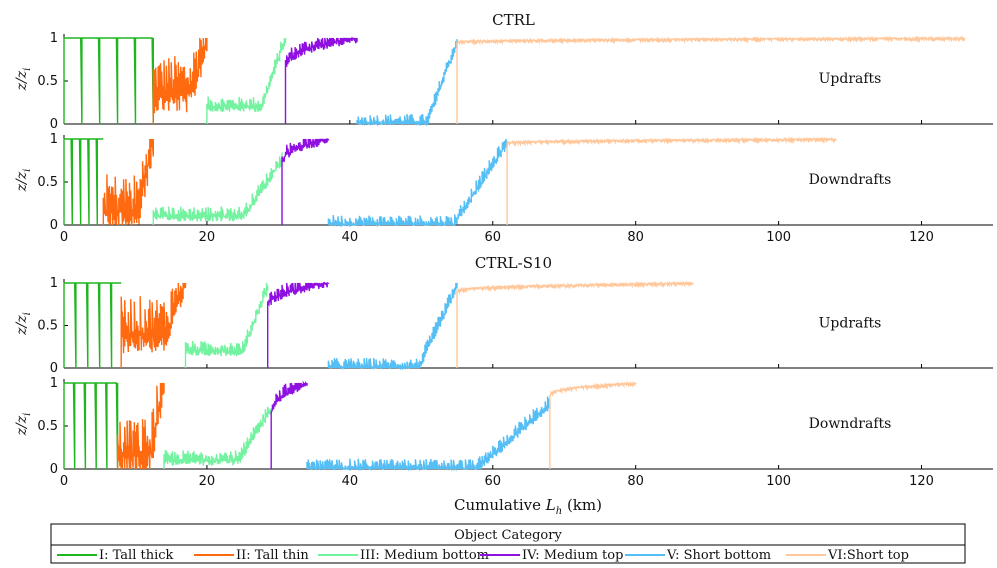 The height and width of the screenshot is (568, 997). What do you see at coordinates (572, 555) in the screenshot?
I see `legend-label-4: IV: Medium top` at bounding box center [572, 555].